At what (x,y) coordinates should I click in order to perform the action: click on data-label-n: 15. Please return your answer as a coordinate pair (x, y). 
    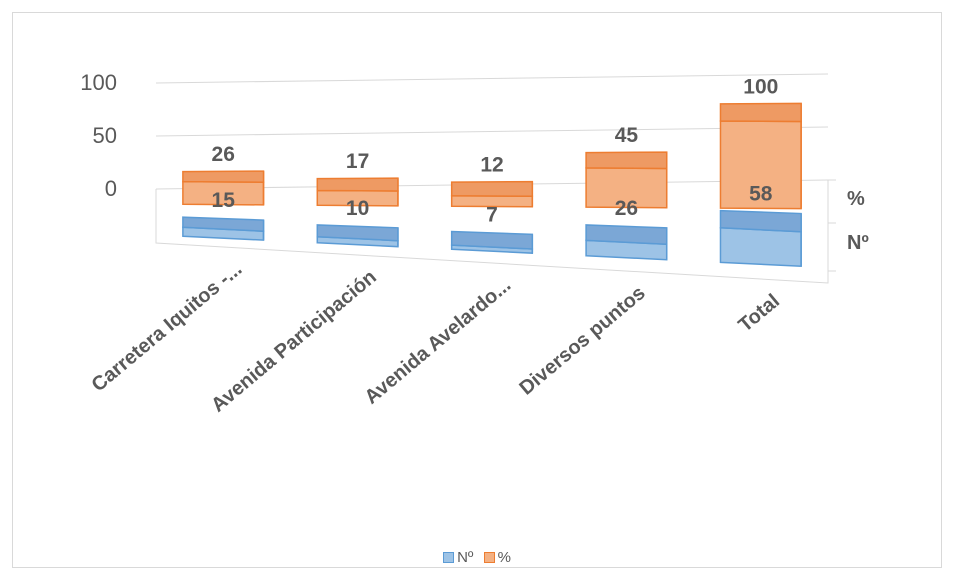
    Looking at the image, I should click on (224, 200).